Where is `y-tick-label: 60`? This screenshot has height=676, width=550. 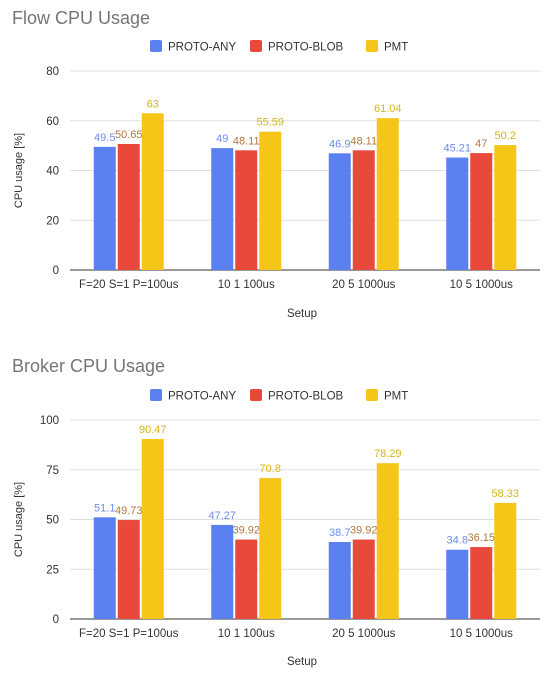 y-tick-label: 60 is located at coordinates (52, 122).